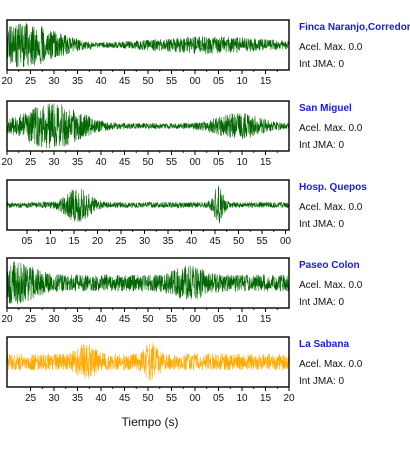 This screenshot has width=410, height=460. I want to click on panel-4: 20 25 30 35 40 45 50 55 00 05 10 15, so click(145, 291).